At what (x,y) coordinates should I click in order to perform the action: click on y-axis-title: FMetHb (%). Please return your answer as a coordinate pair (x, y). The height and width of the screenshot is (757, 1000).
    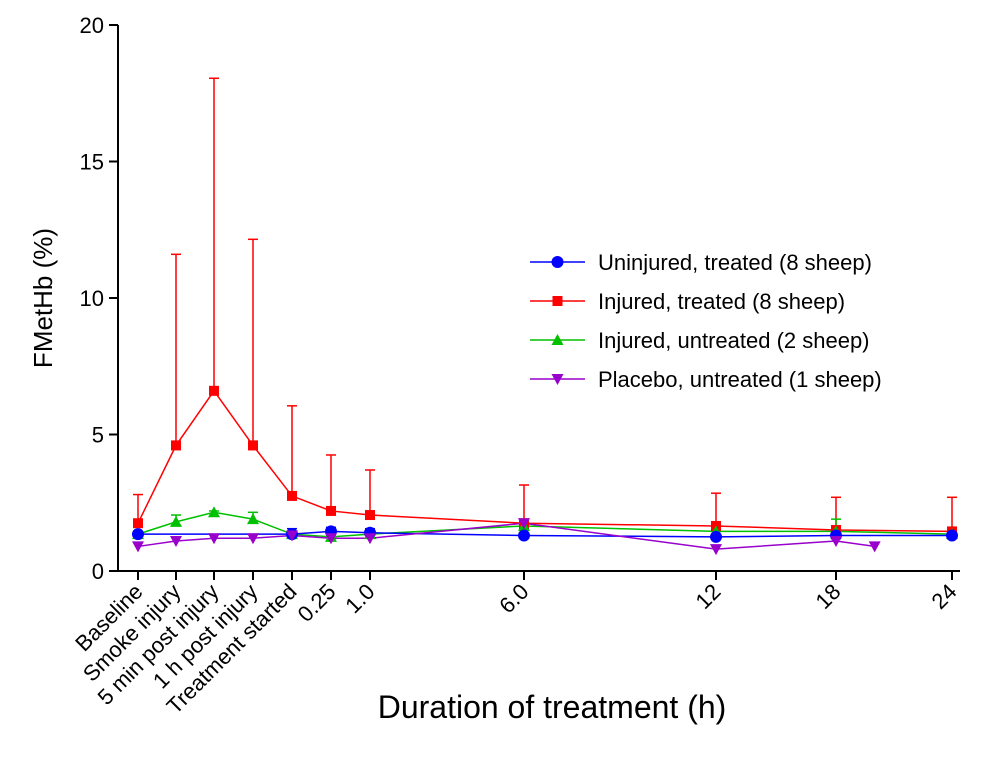
    Looking at the image, I should click on (43, 298).